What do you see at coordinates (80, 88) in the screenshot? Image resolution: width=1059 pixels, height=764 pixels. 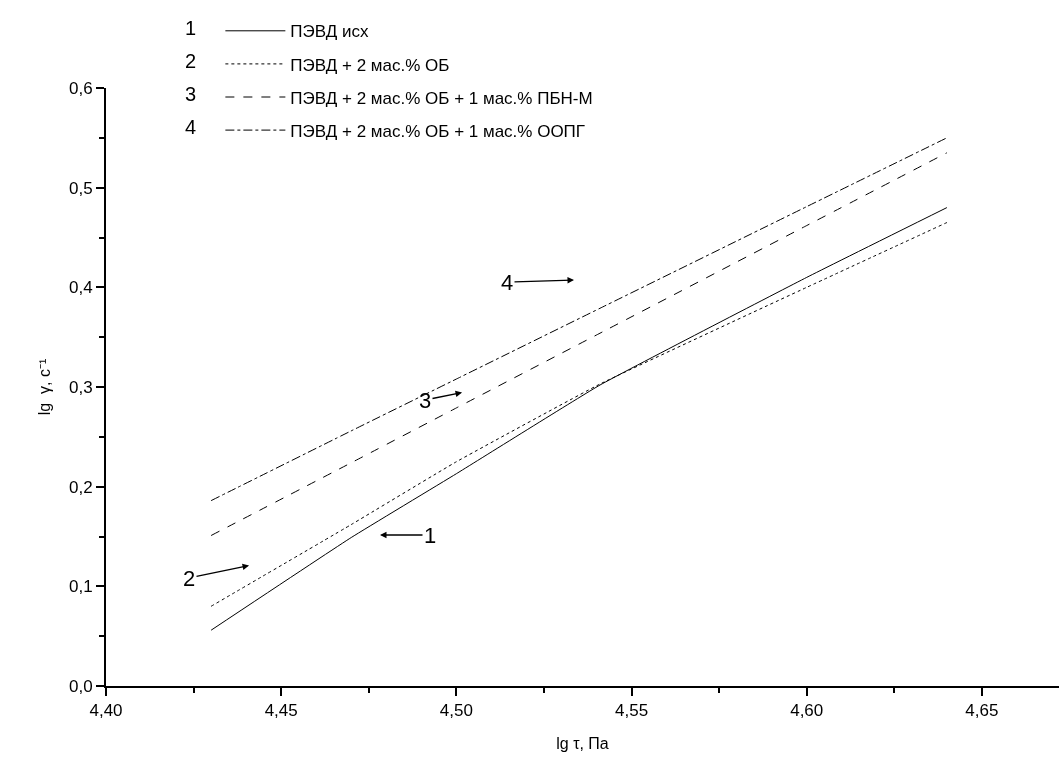 I see `y-tick-label: 0,6` at bounding box center [80, 88].